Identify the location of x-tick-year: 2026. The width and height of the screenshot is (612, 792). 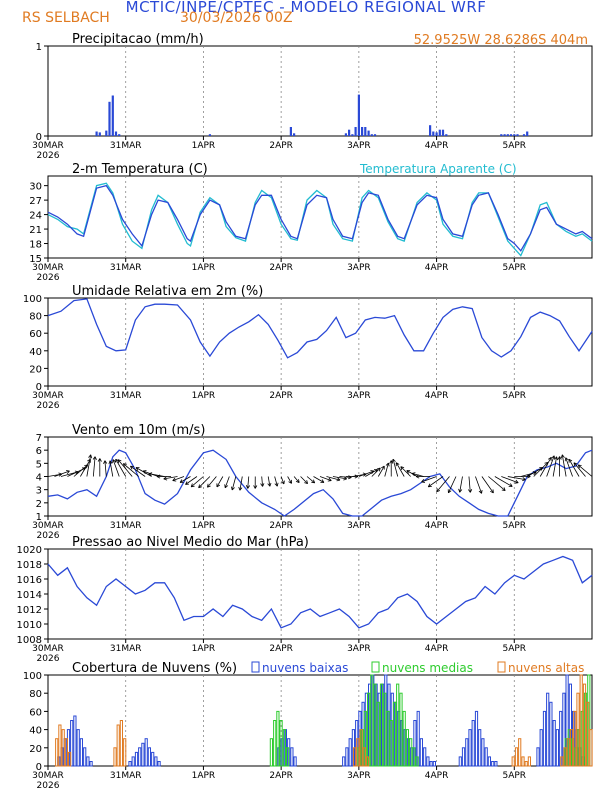
(48, 536).